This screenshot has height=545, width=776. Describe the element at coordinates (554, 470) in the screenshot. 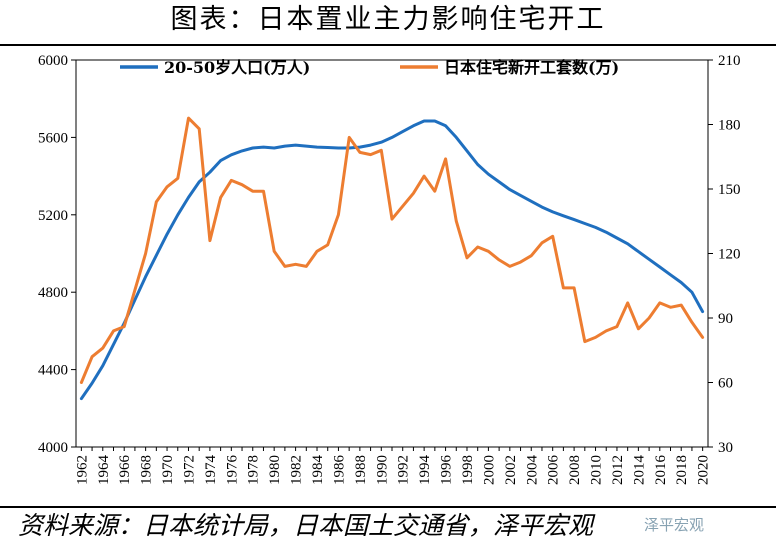

I see `x-tick-label: 2006` at that location.